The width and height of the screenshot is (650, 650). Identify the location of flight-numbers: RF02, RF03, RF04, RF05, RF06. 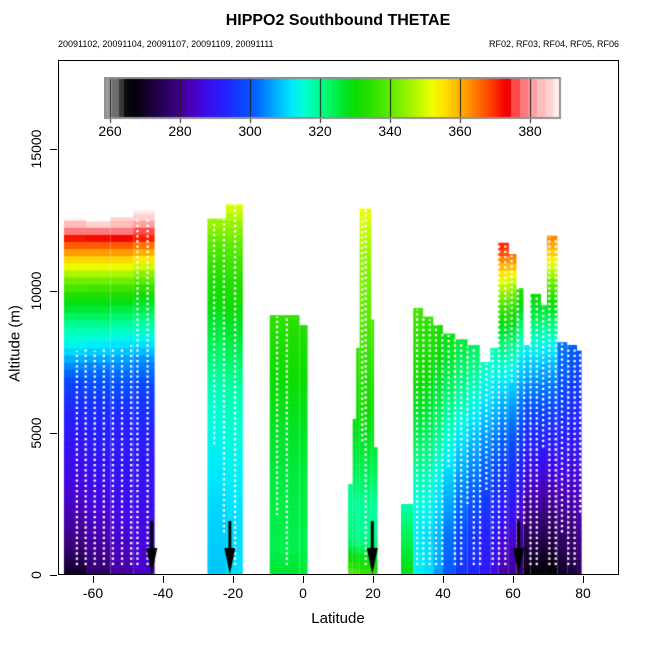
(553, 44).